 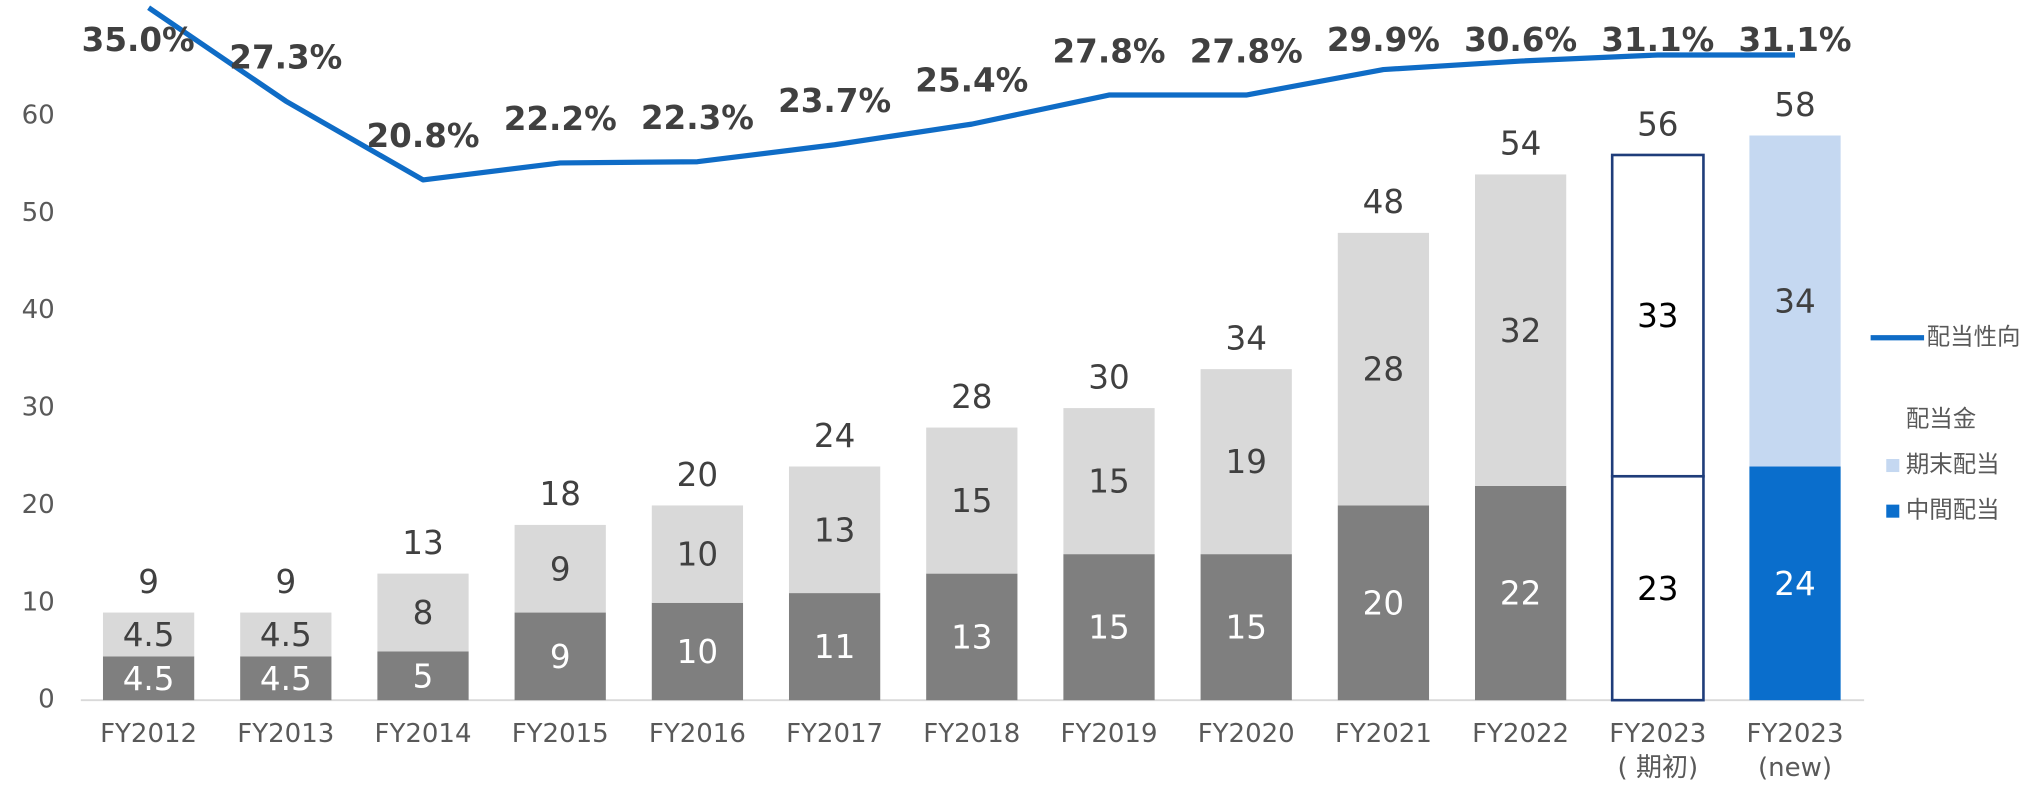 I want to click on y-tick-label: 40, so click(x=38, y=310).